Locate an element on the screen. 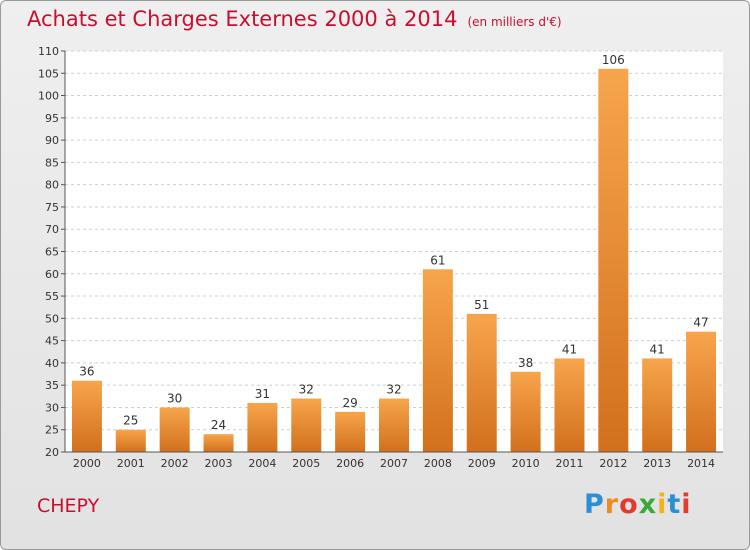 This screenshot has height=550, width=750. y-tick-label: 100 is located at coordinates (48, 96).